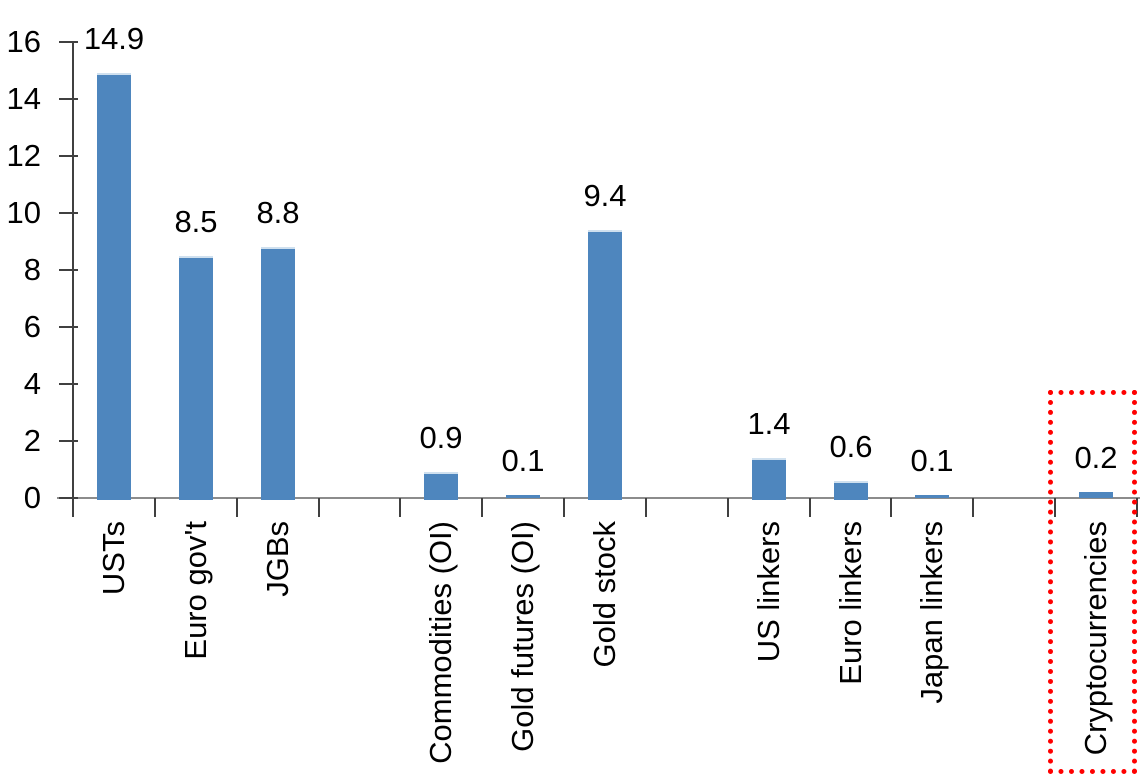 This screenshot has width=1146, height=780. Describe the element at coordinates (931, 612) in the screenshot. I see `category-label-text: Japan linkers` at that location.